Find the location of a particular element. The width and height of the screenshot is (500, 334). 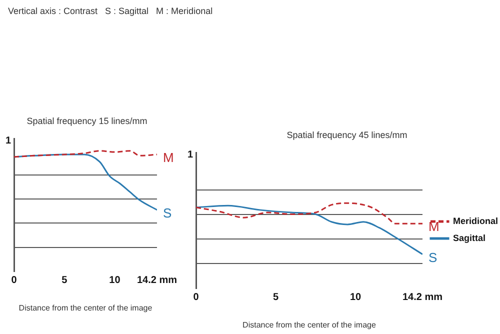

chart-title: Spatial frequency 45 lines/mm is located at coordinates (347, 135).